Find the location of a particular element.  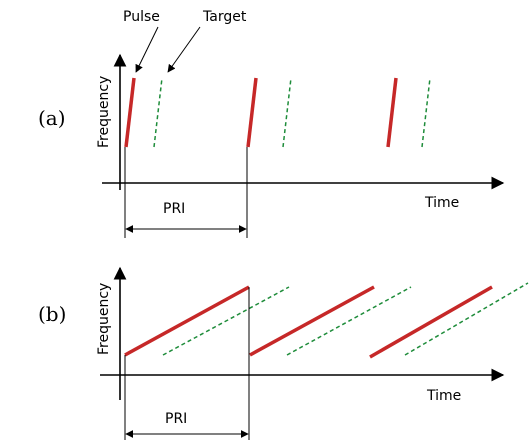

panel-a-tag: (a) is located at coordinates (52, 118).